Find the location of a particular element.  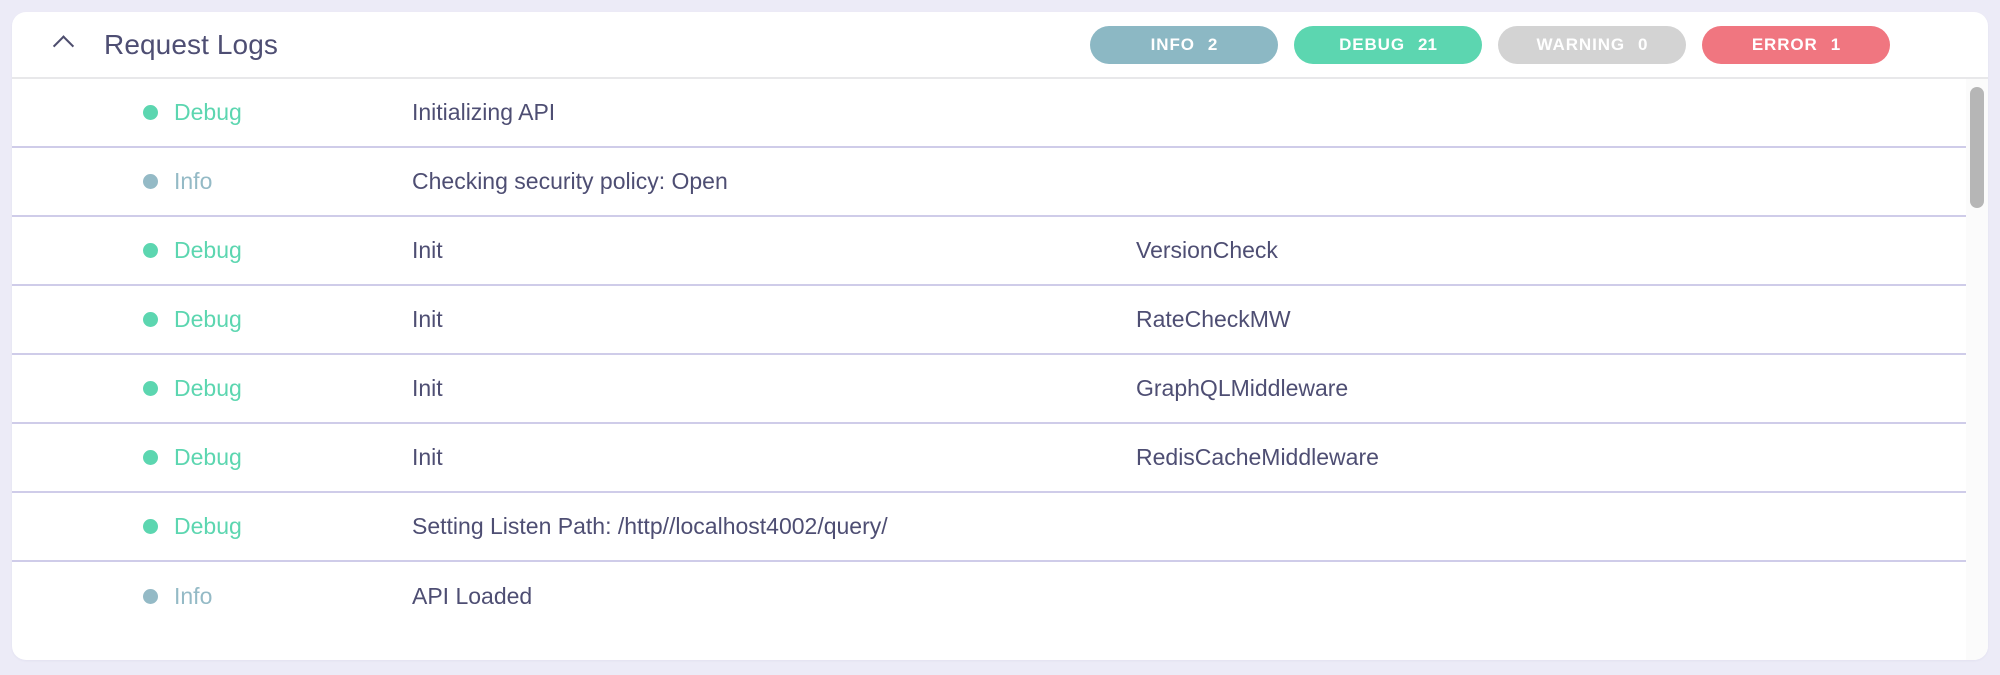

vertical-scrollbar-track is located at coordinates (1977, 369).